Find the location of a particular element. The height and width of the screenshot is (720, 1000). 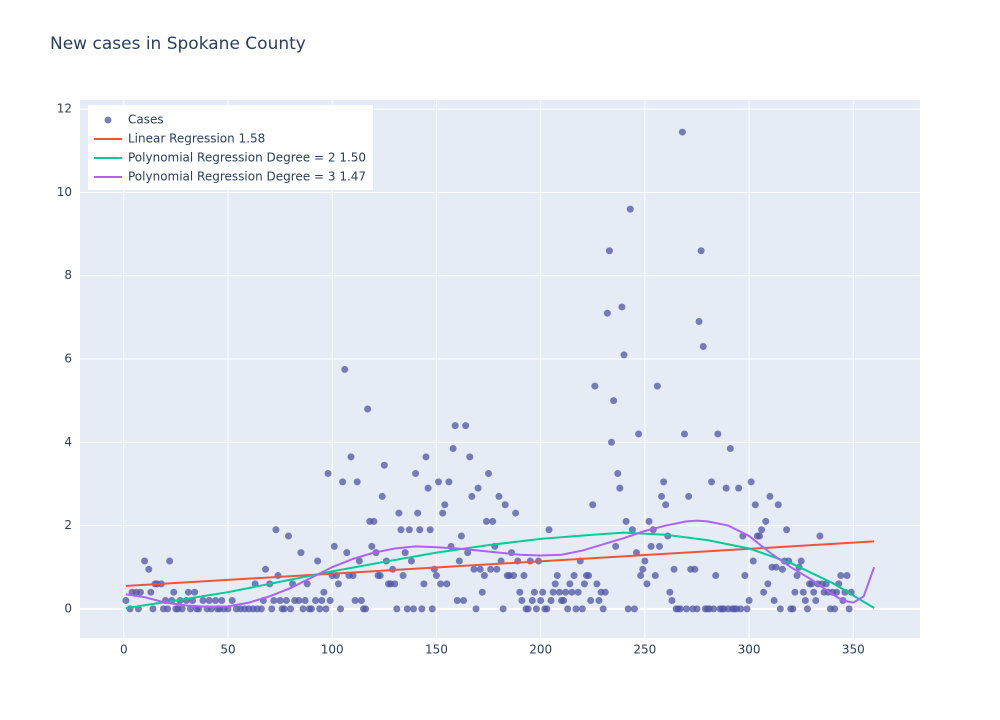

line is located at coordinates (500, 563).